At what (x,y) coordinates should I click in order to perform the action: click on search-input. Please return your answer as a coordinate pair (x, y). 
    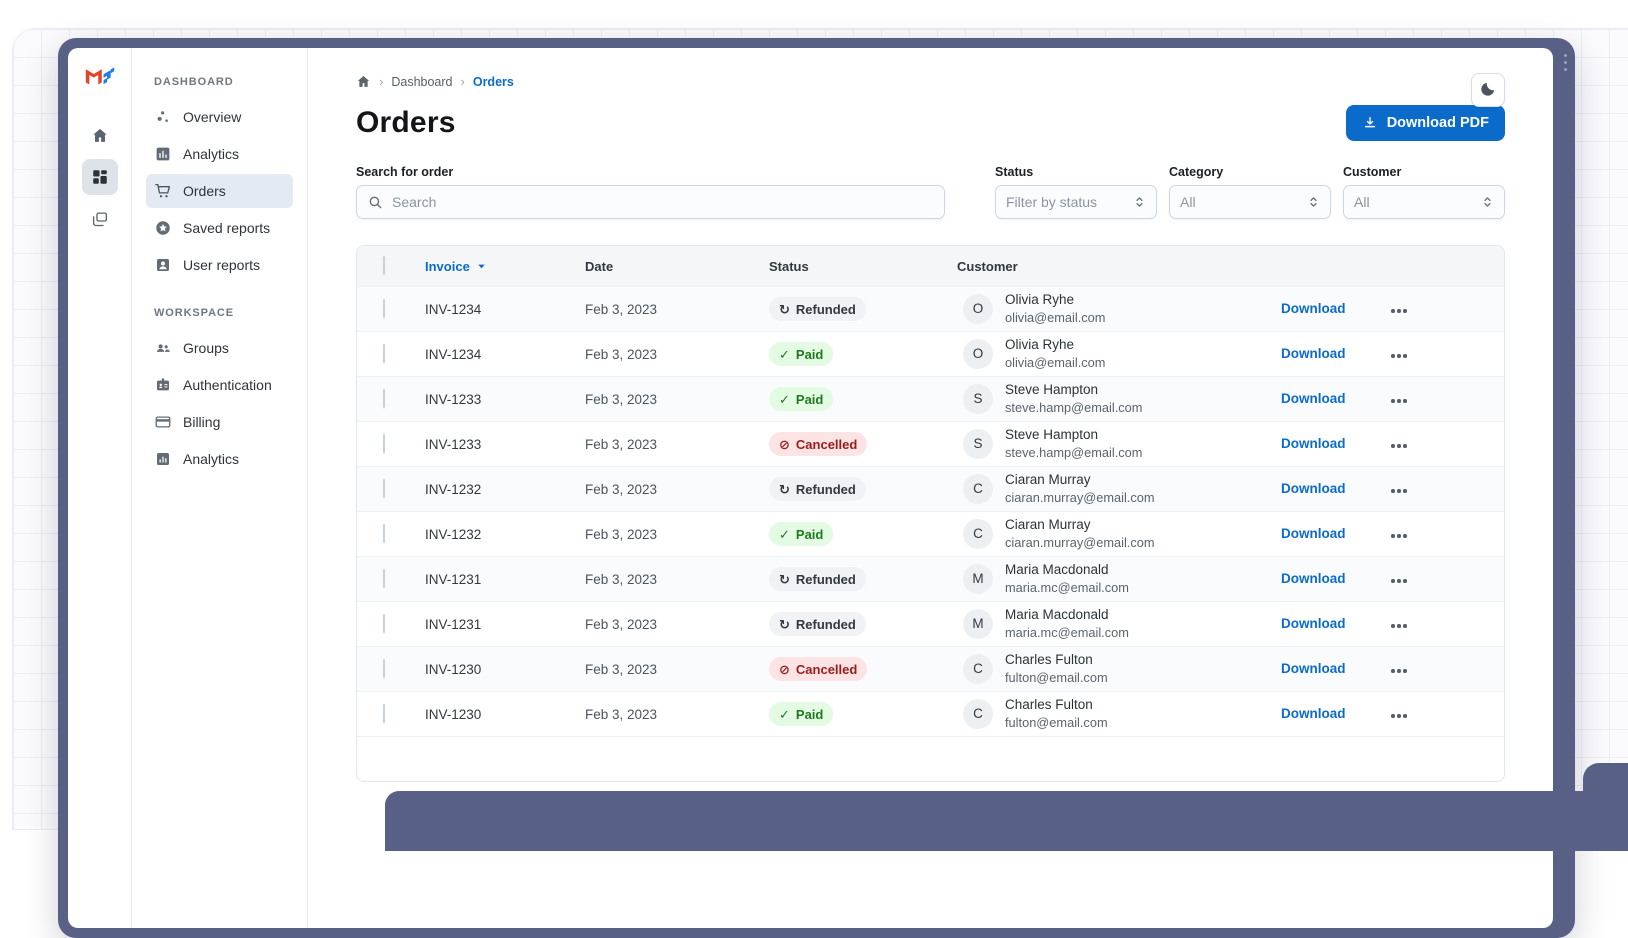
    Looking at the image, I should click on (663, 202).